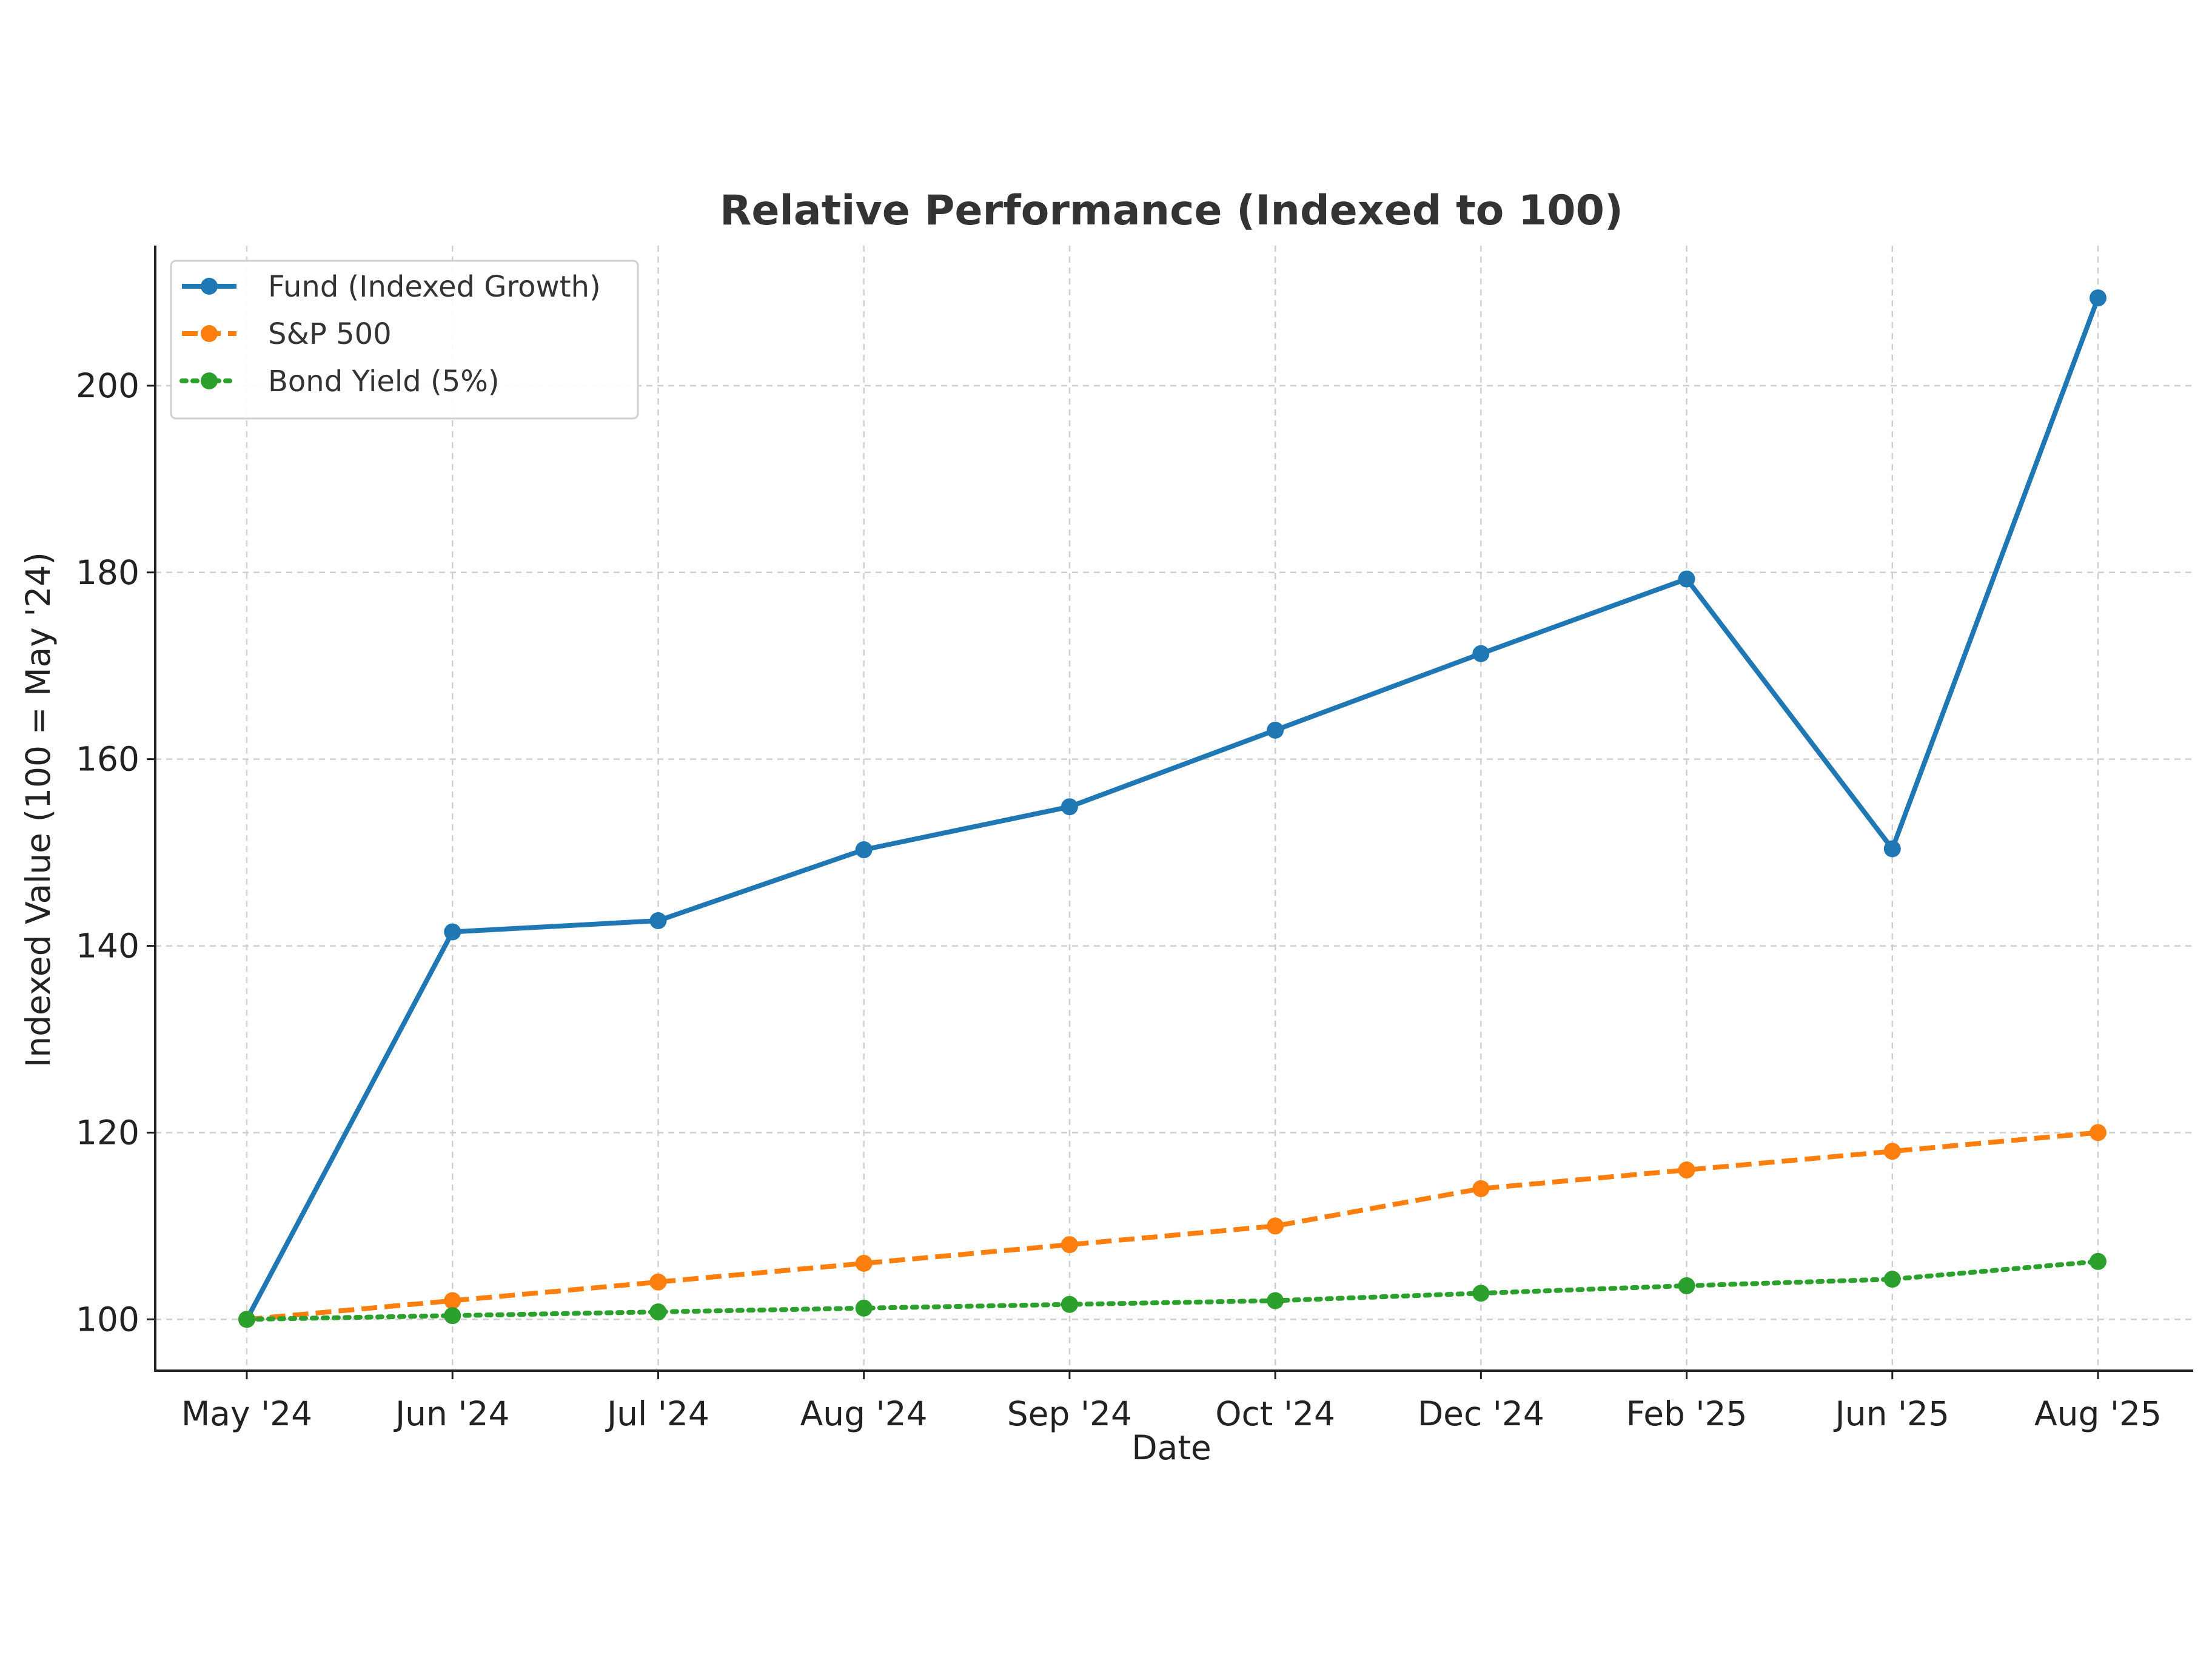 This screenshot has width=2212, height=1660. I want to click on y-axis-label: Indexed Value (100 = May '24), so click(38, 809).